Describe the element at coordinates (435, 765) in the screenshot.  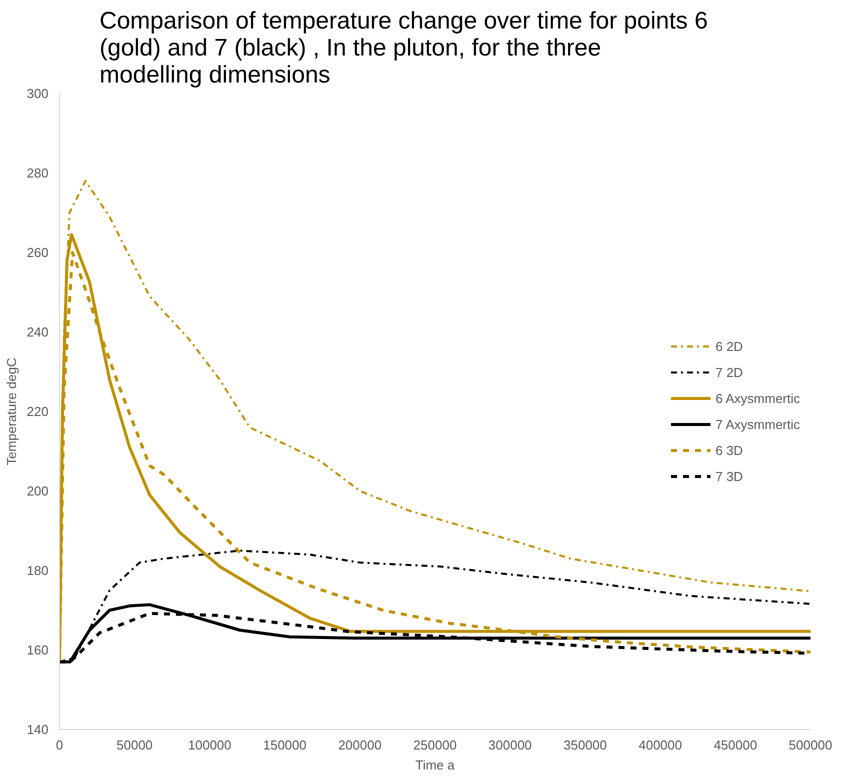
I see `x-axis-title: Time a` at that location.